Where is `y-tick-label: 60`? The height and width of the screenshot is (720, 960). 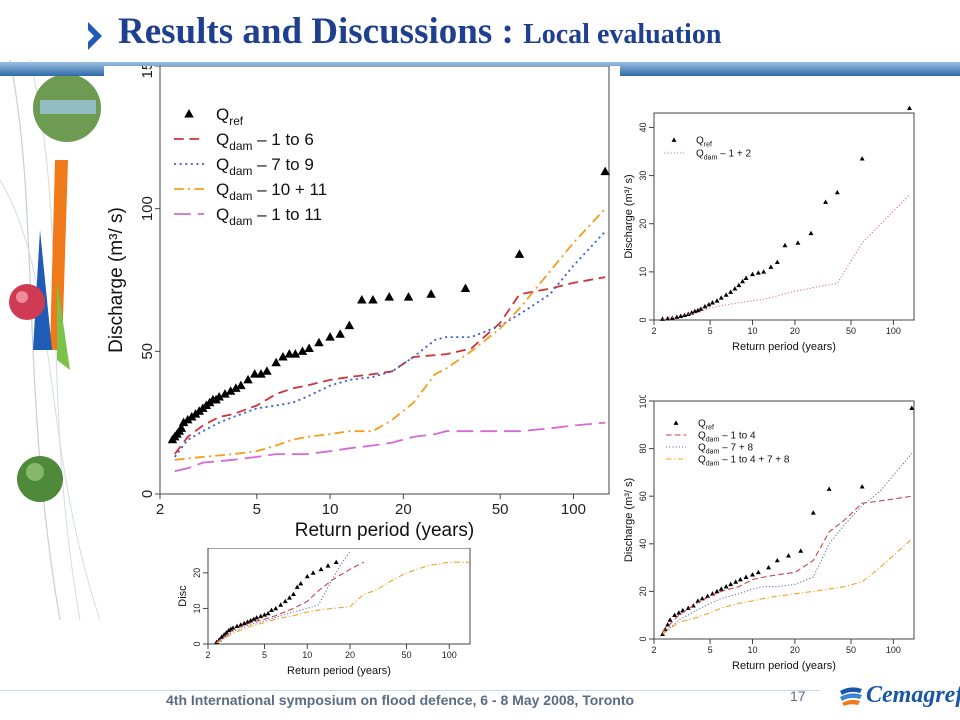
y-tick-label: 60 is located at coordinates (643, 496).